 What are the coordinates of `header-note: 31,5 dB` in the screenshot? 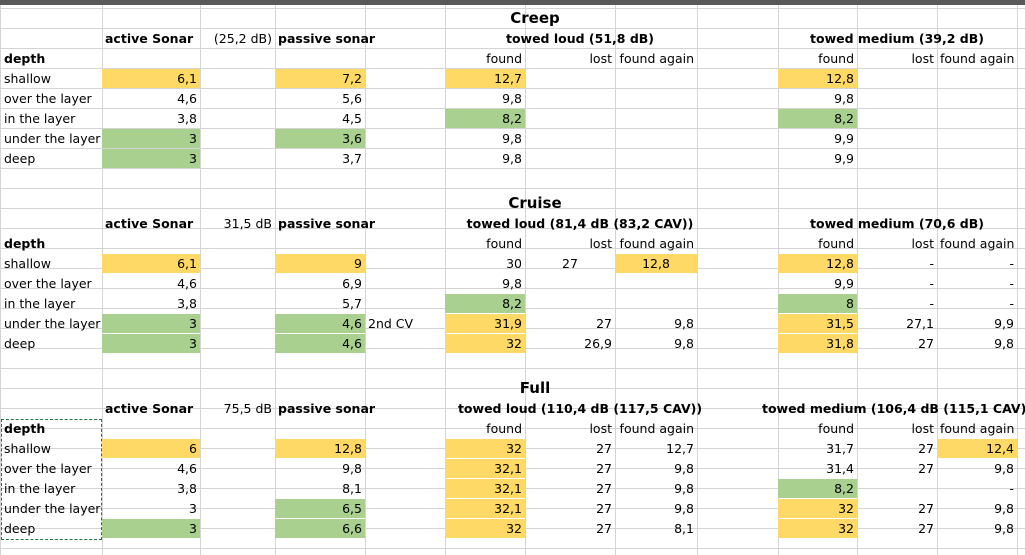 It's located at (247, 223).